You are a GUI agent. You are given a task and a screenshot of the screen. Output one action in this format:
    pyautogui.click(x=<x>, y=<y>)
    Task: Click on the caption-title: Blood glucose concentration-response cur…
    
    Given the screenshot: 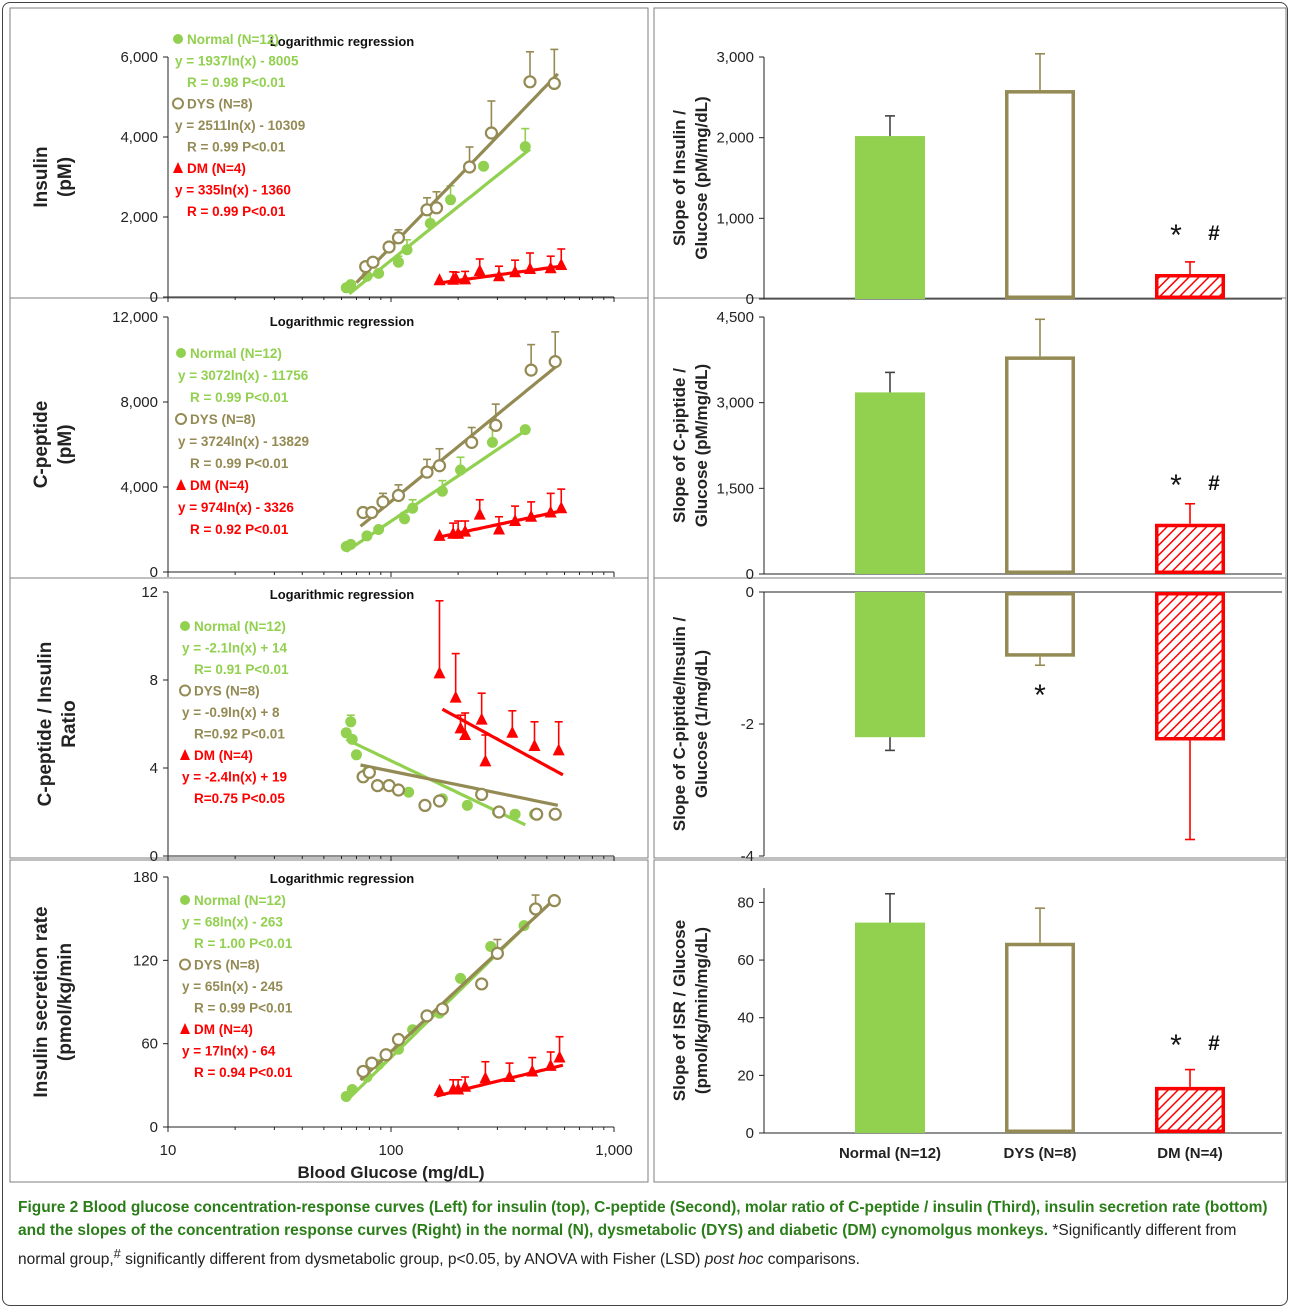 What is the action you would take?
    pyautogui.click(x=643, y=1219)
    